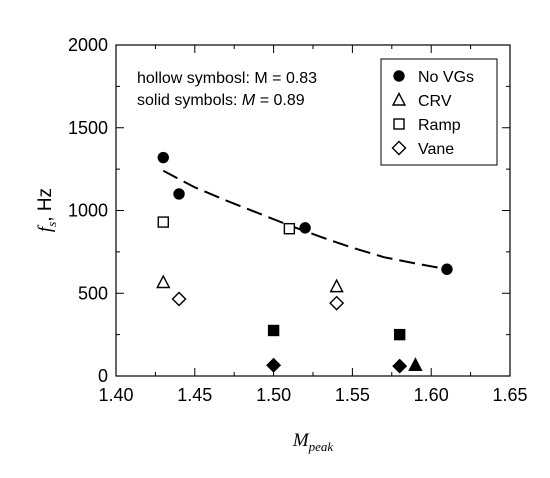 Image resolution: width=550 pixels, height=478 pixels. What do you see at coordinates (88, 211) in the screenshot?
I see `y-tick-label: 1000` at bounding box center [88, 211].